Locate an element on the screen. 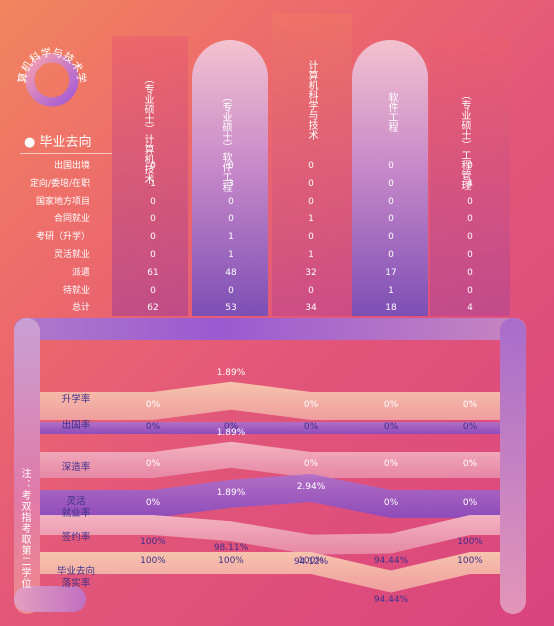 This screenshot has height=626, width=554. table-cell: 18 is located at coordinates (391, 308).